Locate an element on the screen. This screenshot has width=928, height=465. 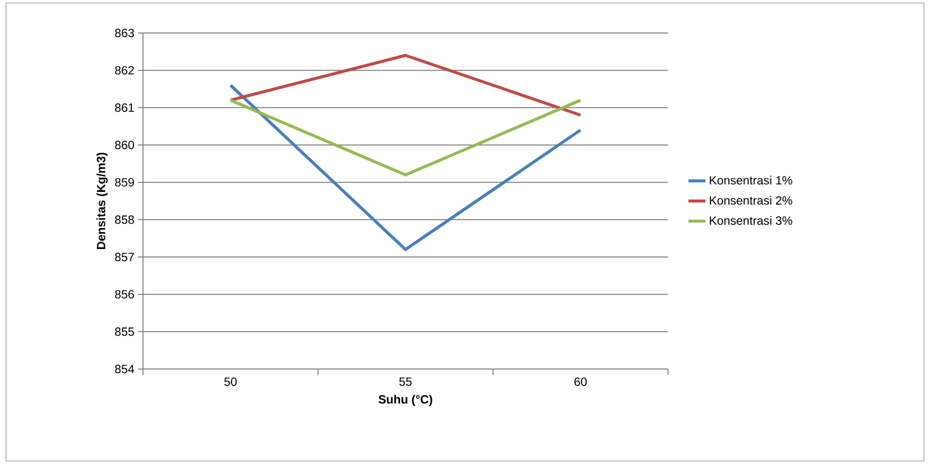
y-tick-label: 858 is located at coordinates (124, 219).